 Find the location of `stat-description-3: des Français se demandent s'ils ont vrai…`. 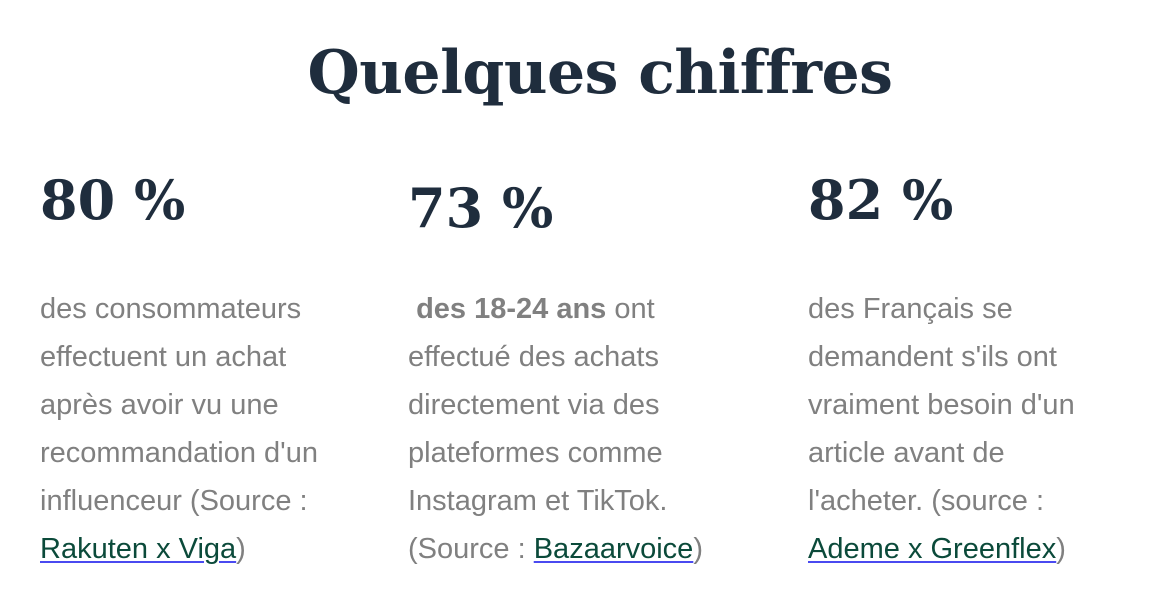

stat-description-3: des Français se demandent s'ils ont vrai… is located at coordinates (963, 429).